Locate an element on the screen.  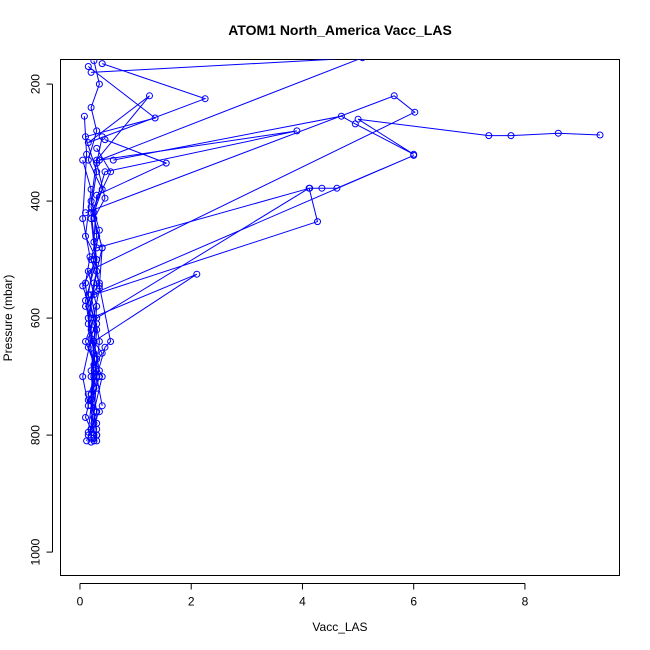
y-tick-label: 400 is located at coordinates (36, 201).